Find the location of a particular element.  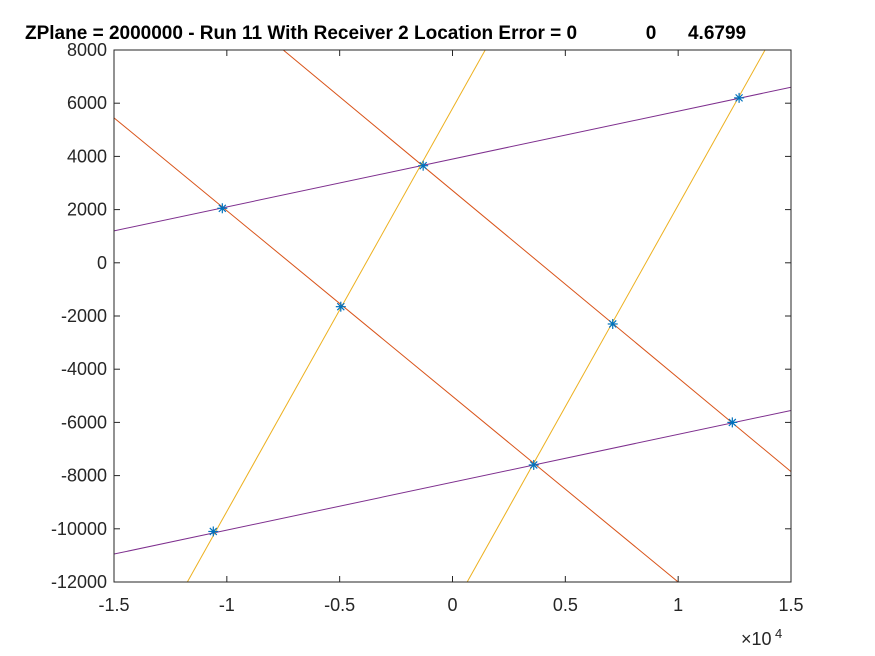

y-tick-label: 4000 is located at coordinates (87, 156).